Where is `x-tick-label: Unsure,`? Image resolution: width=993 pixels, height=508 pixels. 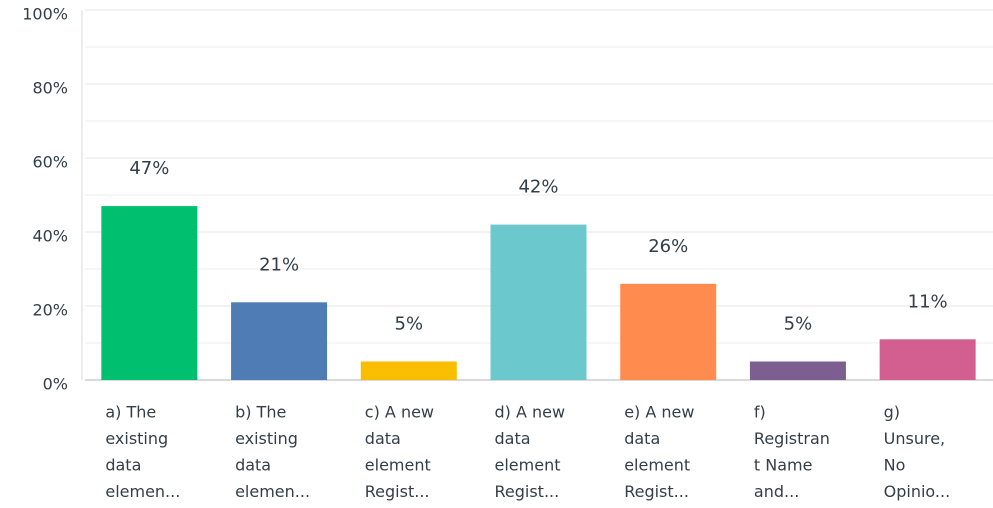 x-tick-label: Unsure, is located at coordinates (914, 438).